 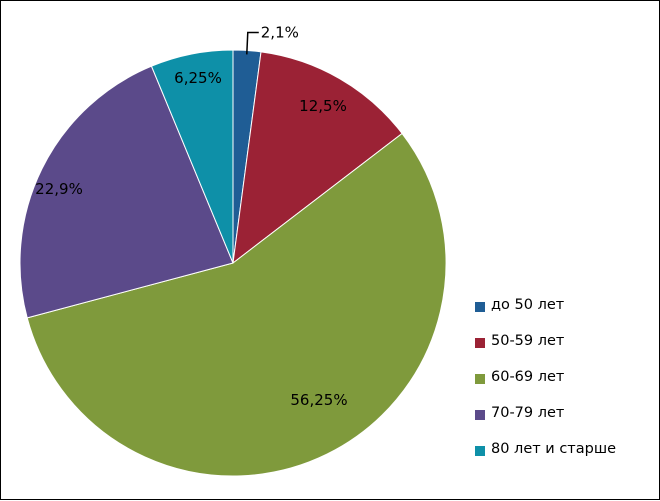 I want to click on data-label-2: 12,5%, so click(x=323, y=106).